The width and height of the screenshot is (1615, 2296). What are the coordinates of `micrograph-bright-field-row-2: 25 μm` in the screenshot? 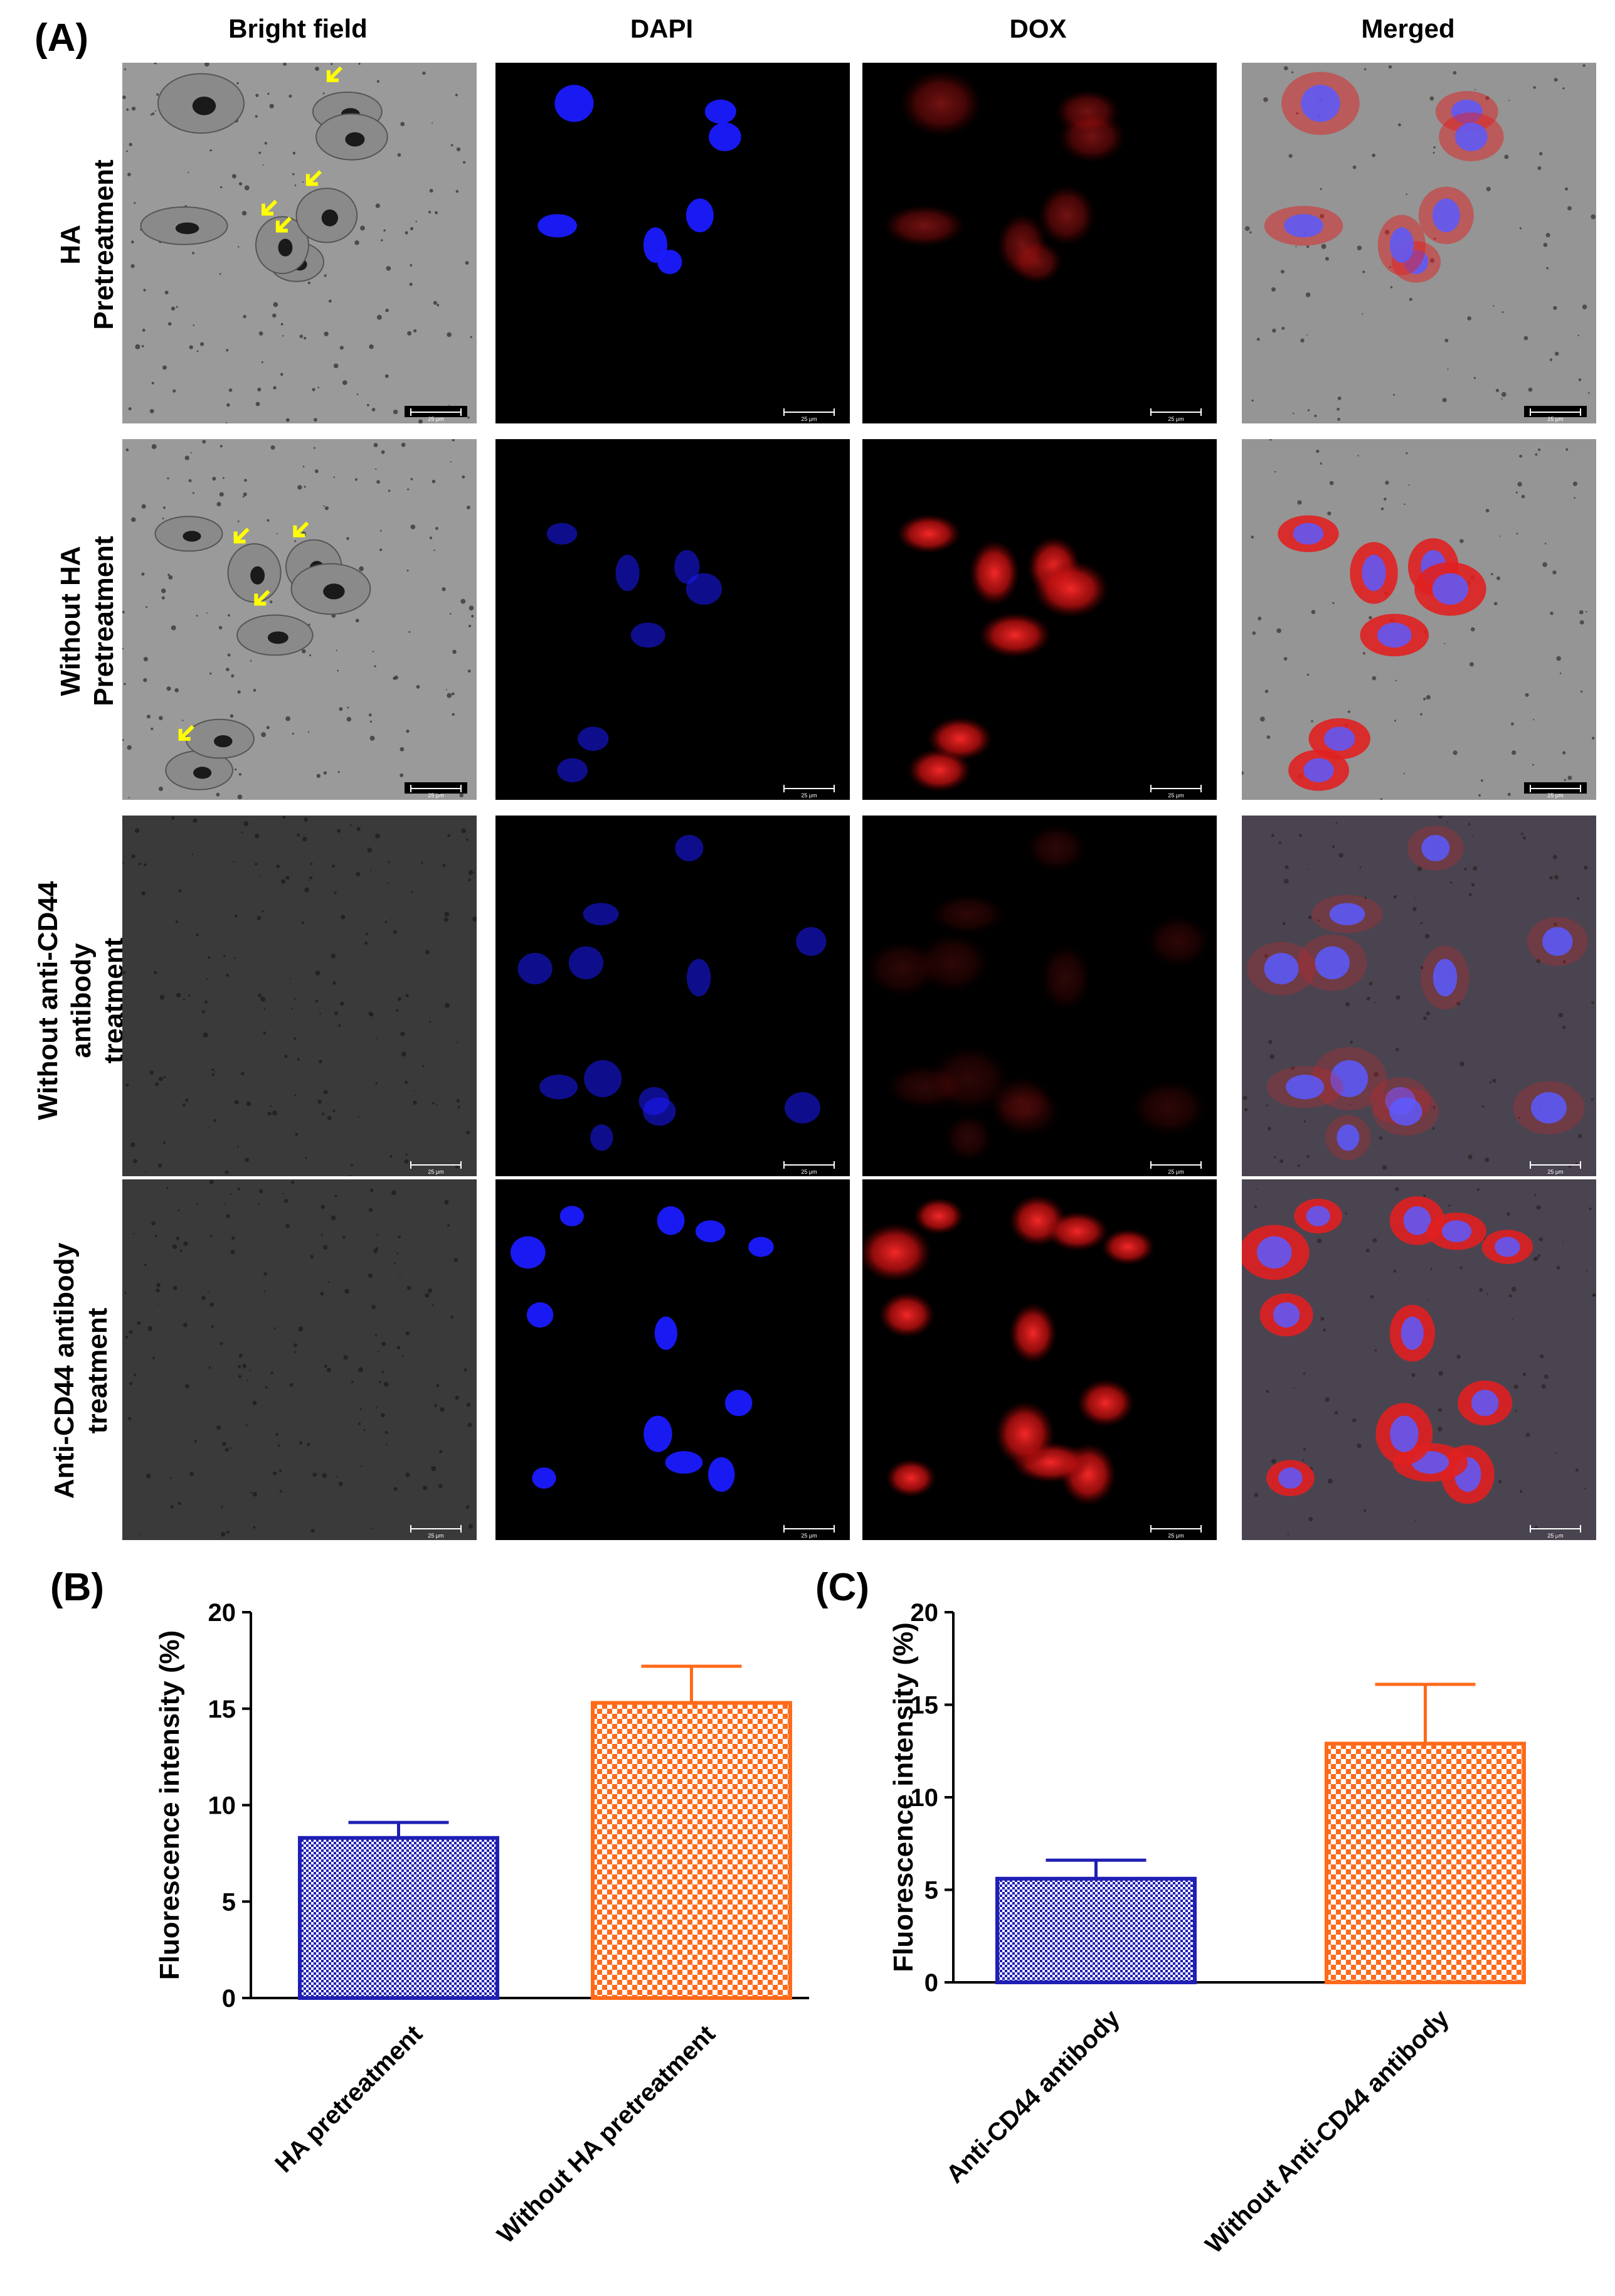 It's located at (299, 619).